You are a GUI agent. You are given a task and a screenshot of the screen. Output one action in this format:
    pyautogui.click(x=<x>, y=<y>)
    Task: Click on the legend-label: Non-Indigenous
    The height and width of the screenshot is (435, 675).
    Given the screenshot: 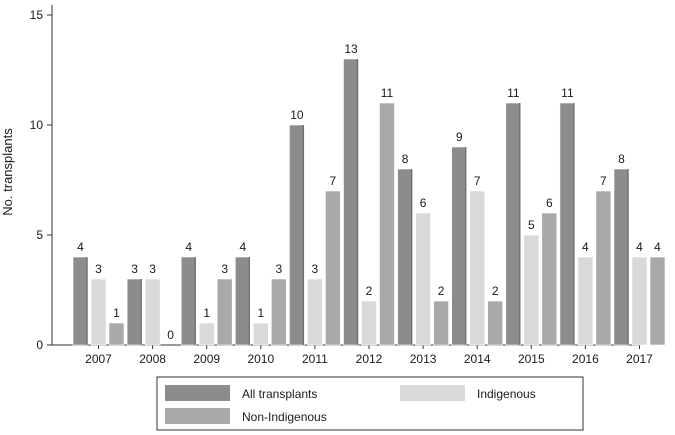 What is the action you would take?
    pyautogui.click(x=284, y=417)
    